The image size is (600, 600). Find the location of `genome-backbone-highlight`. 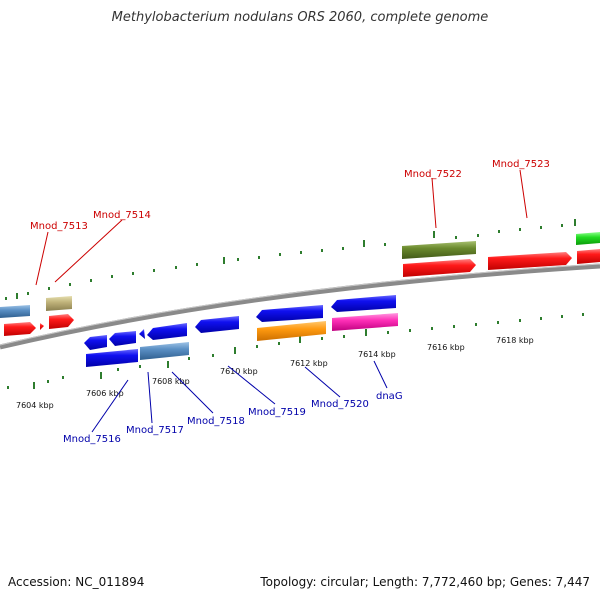

genome-backbone-highlight is located at coordinates (300, 304).